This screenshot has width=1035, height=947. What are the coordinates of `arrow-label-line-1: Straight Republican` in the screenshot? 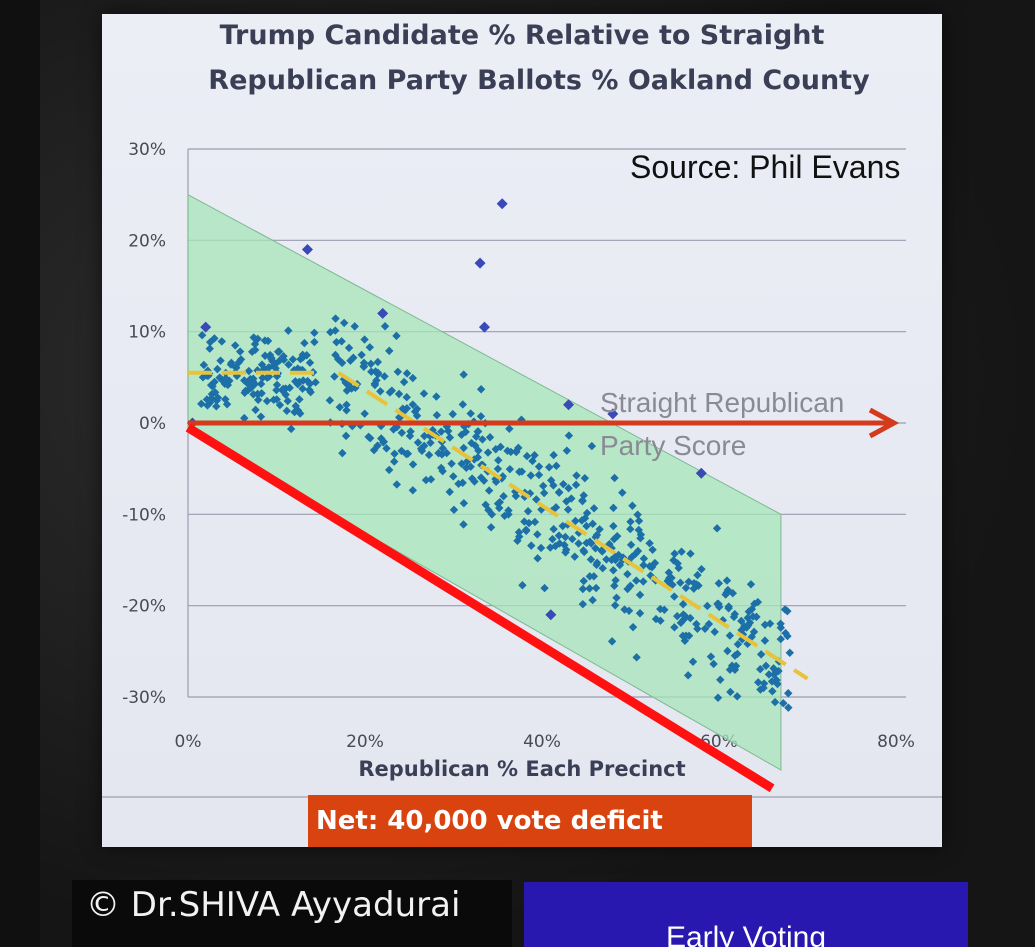 It's located at (722, 402).